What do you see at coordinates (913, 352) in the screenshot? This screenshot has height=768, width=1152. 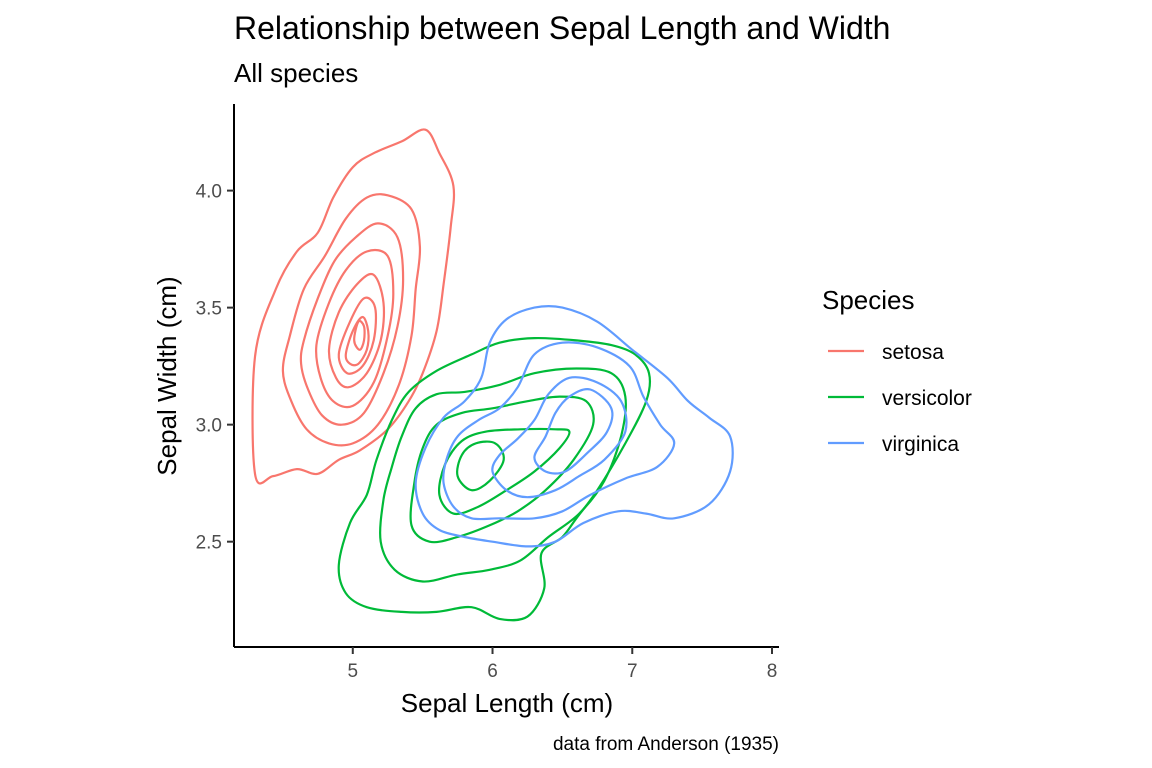 I see `legend-label-setosa: setosa` at bounding box center [913, 352].